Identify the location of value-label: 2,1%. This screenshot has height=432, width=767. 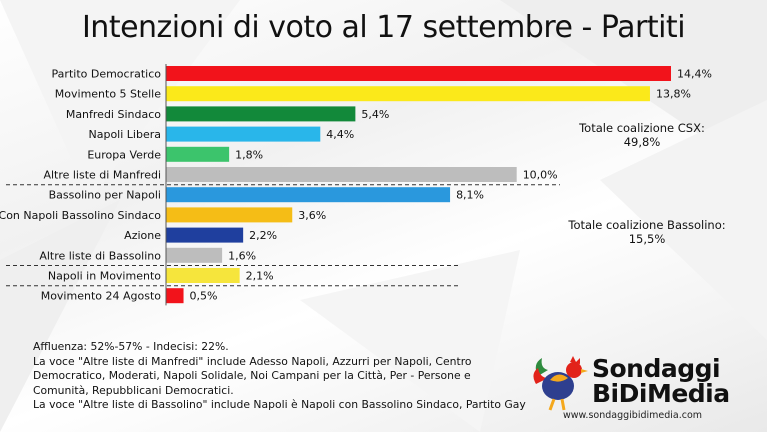
(260, 276).